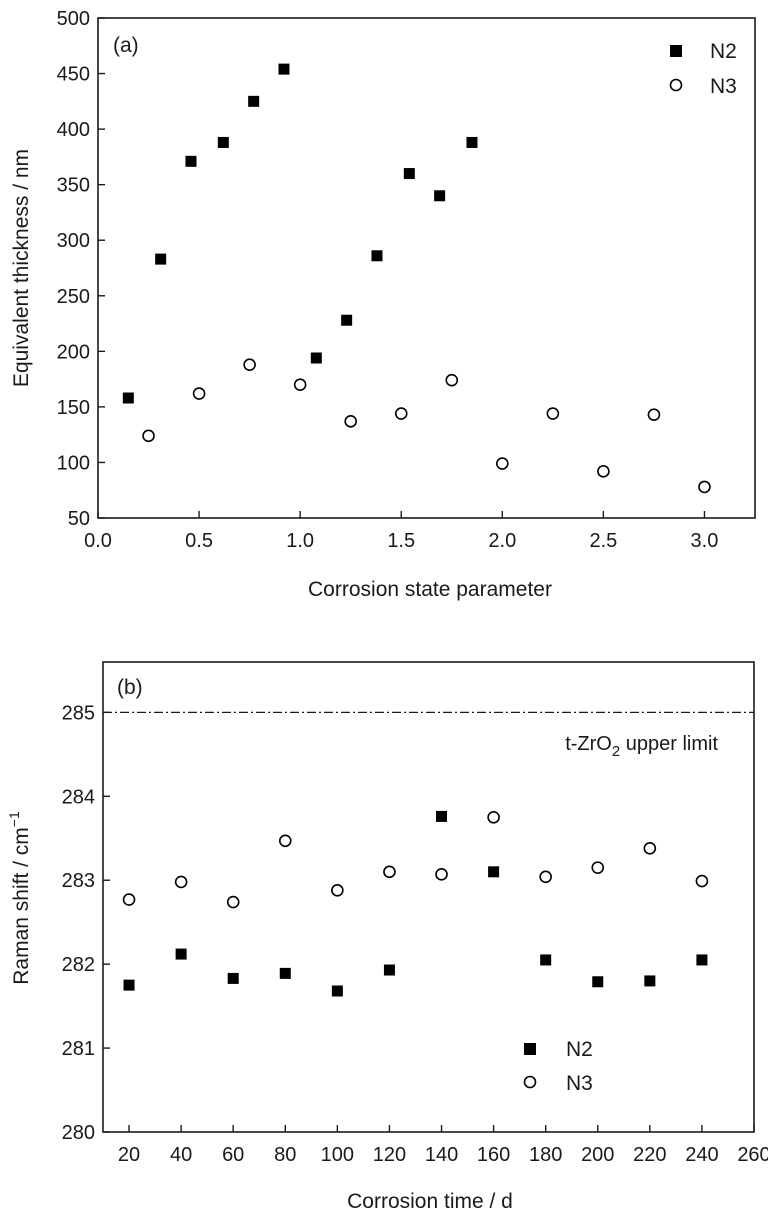  What do you see at coordinates (545, 1155) in the screenshot?
I see `x-tick-label: 180` at bounding box center [545, 1155].